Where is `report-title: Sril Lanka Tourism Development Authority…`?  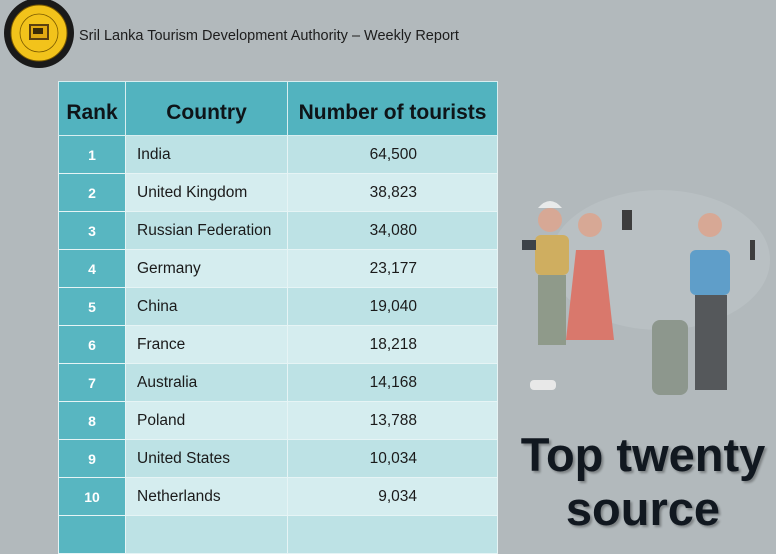
report-title: Sril Lanka Tourism Development Authority… is located at coordinates (269, 36).